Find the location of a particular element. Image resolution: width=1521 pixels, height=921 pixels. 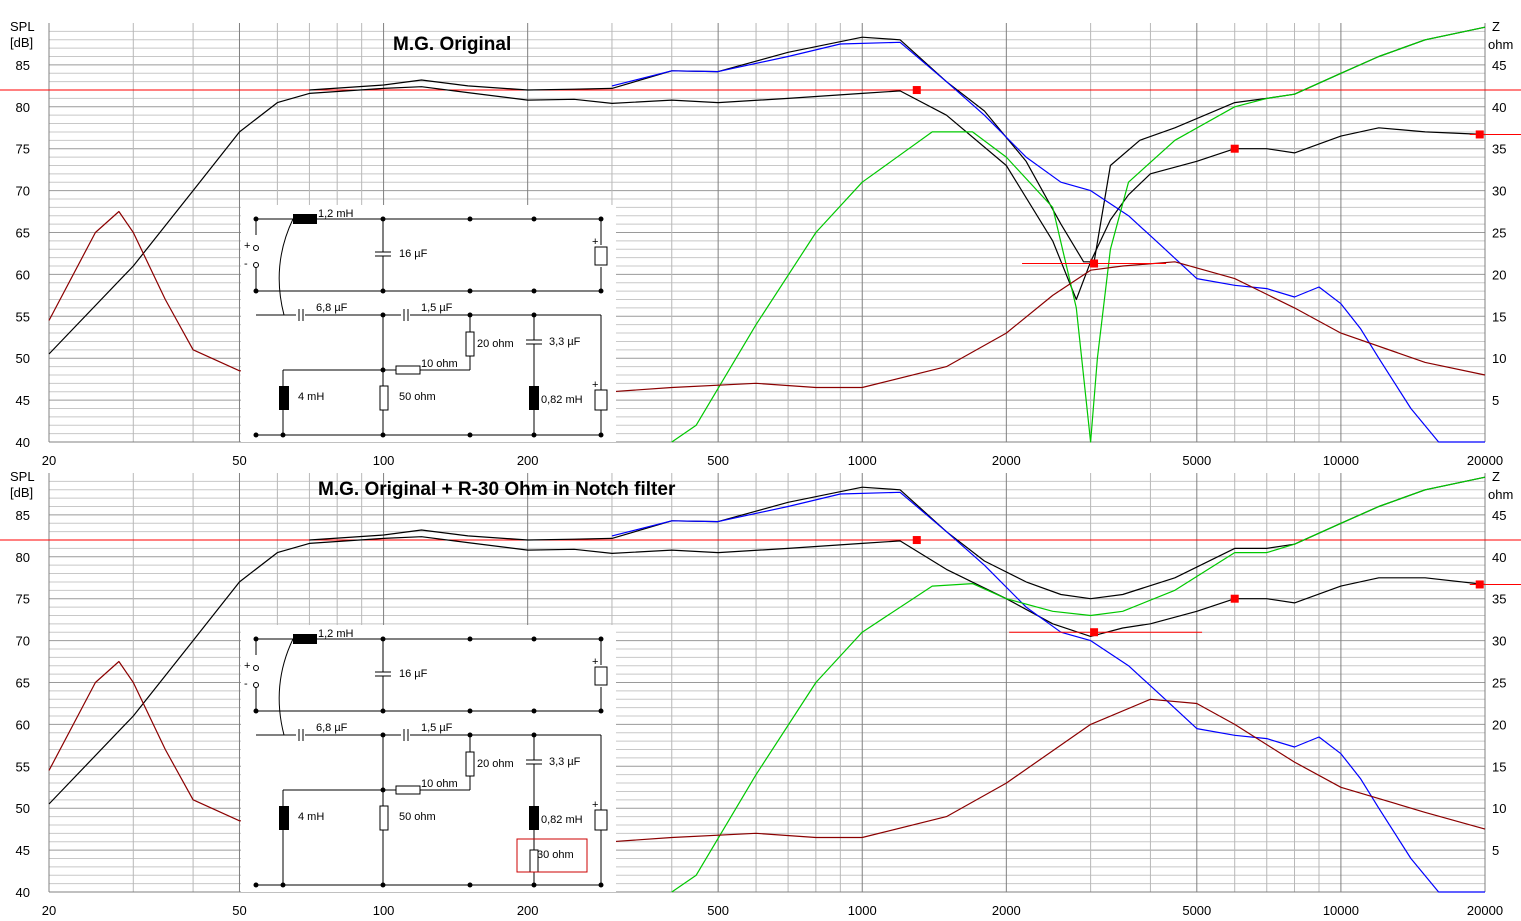

y-left-label: SPL is located at coordinates (22, 26).